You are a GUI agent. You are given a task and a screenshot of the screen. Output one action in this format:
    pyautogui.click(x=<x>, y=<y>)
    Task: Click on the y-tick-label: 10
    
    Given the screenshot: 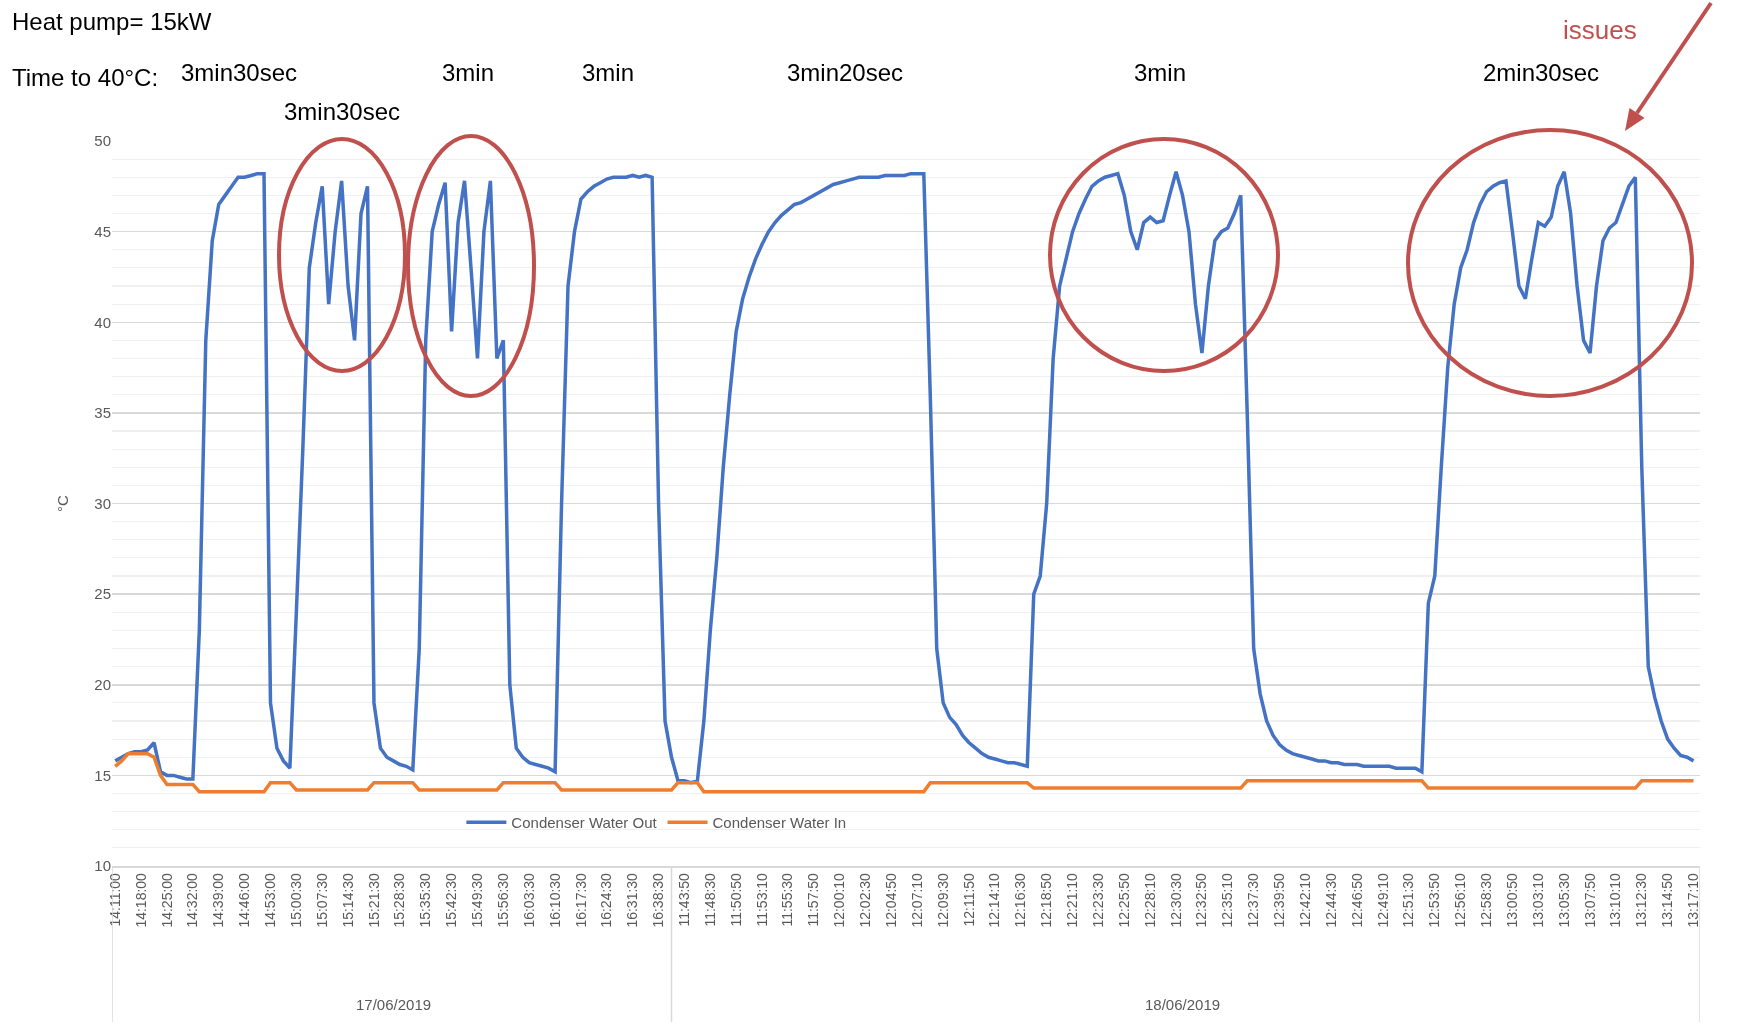 What is the action you would take?
    pyautogui.click(x=102, y=866)
    